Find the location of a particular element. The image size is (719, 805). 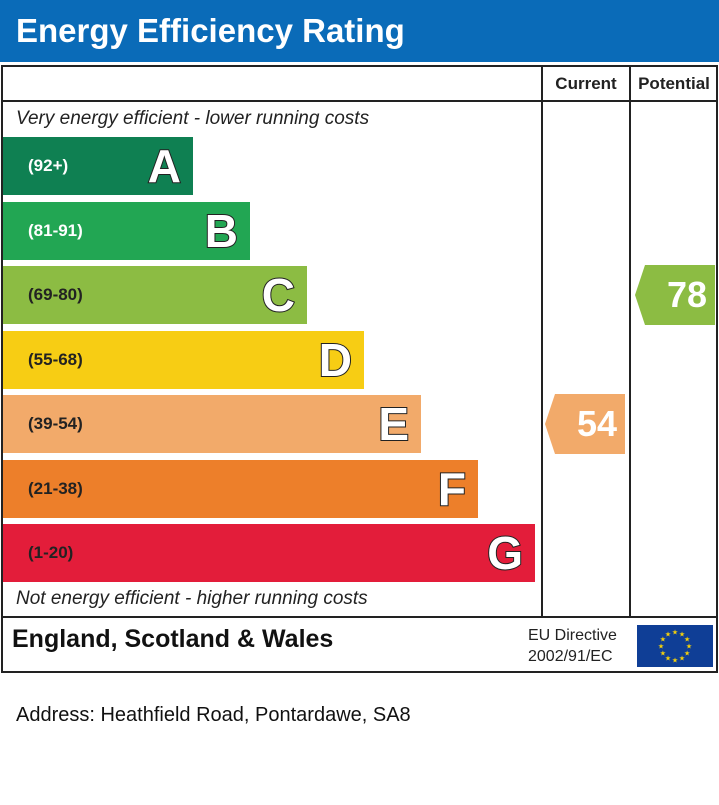

potential-arrow-shape is located at coordinates (675, 295).